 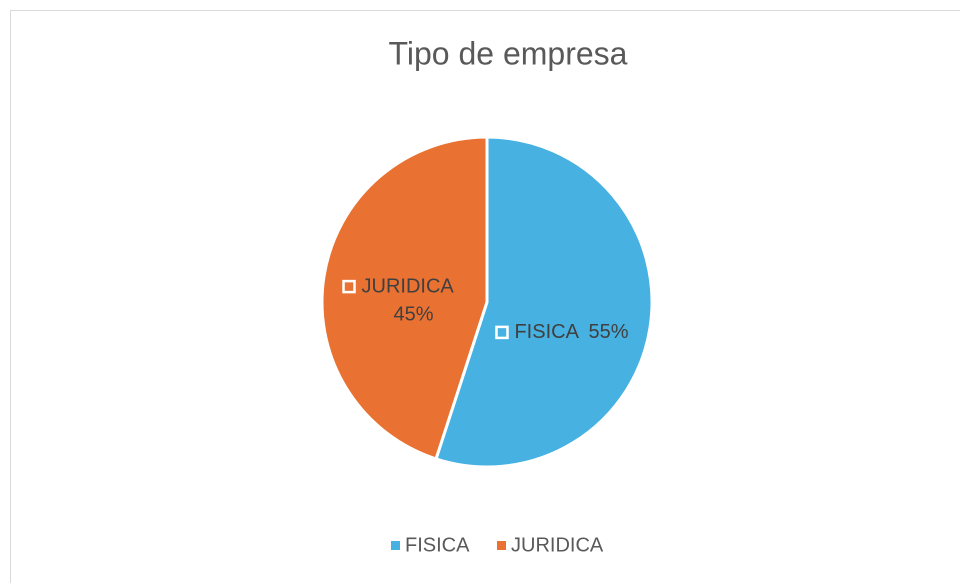 What do you see at coordinates (546, 332) in the screenshot?
I see `data-label-category: FISICA` at bounding box center [546, 332].